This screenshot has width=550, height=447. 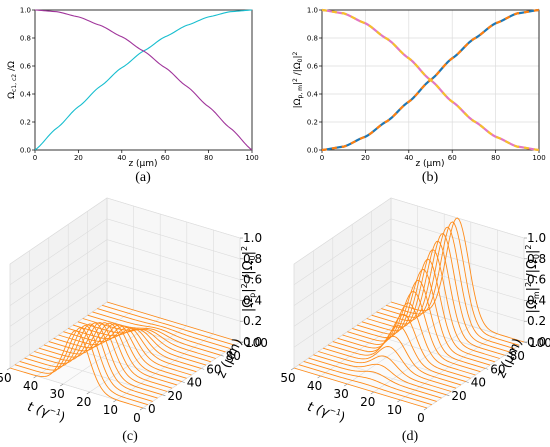 What do you see at coordinates (35, 158) in the screenshot?
I see `x-tick-label: 0` at bounding box center [35, 158].